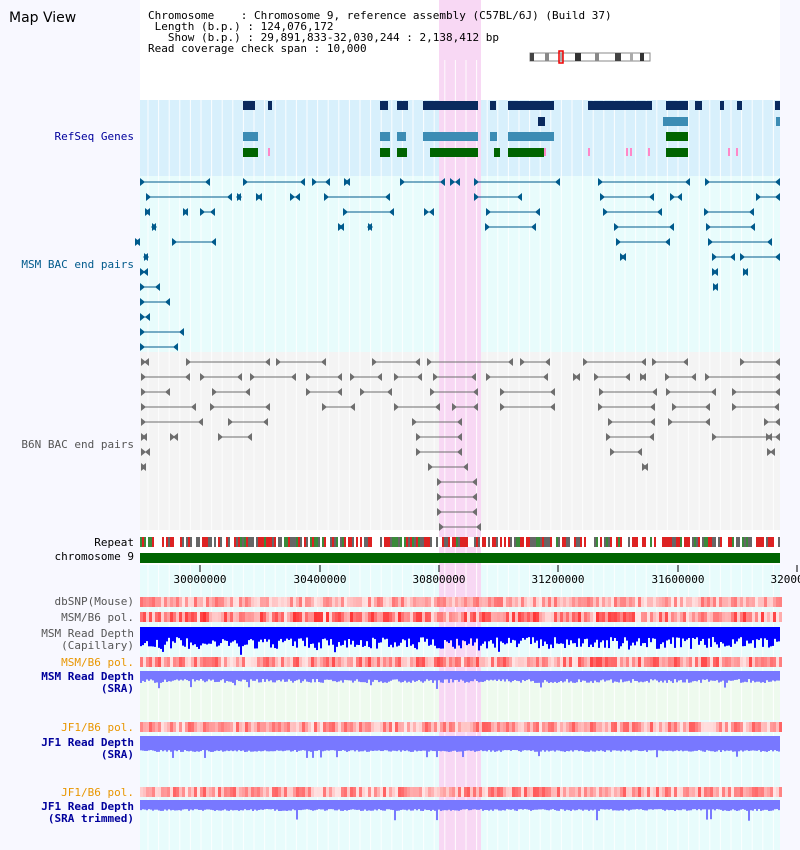  Describe the element at coordinates (97, 792) in the screenshot. I see `jf1-b6-pol-label-2: JF1/B6 pol.` at that location.